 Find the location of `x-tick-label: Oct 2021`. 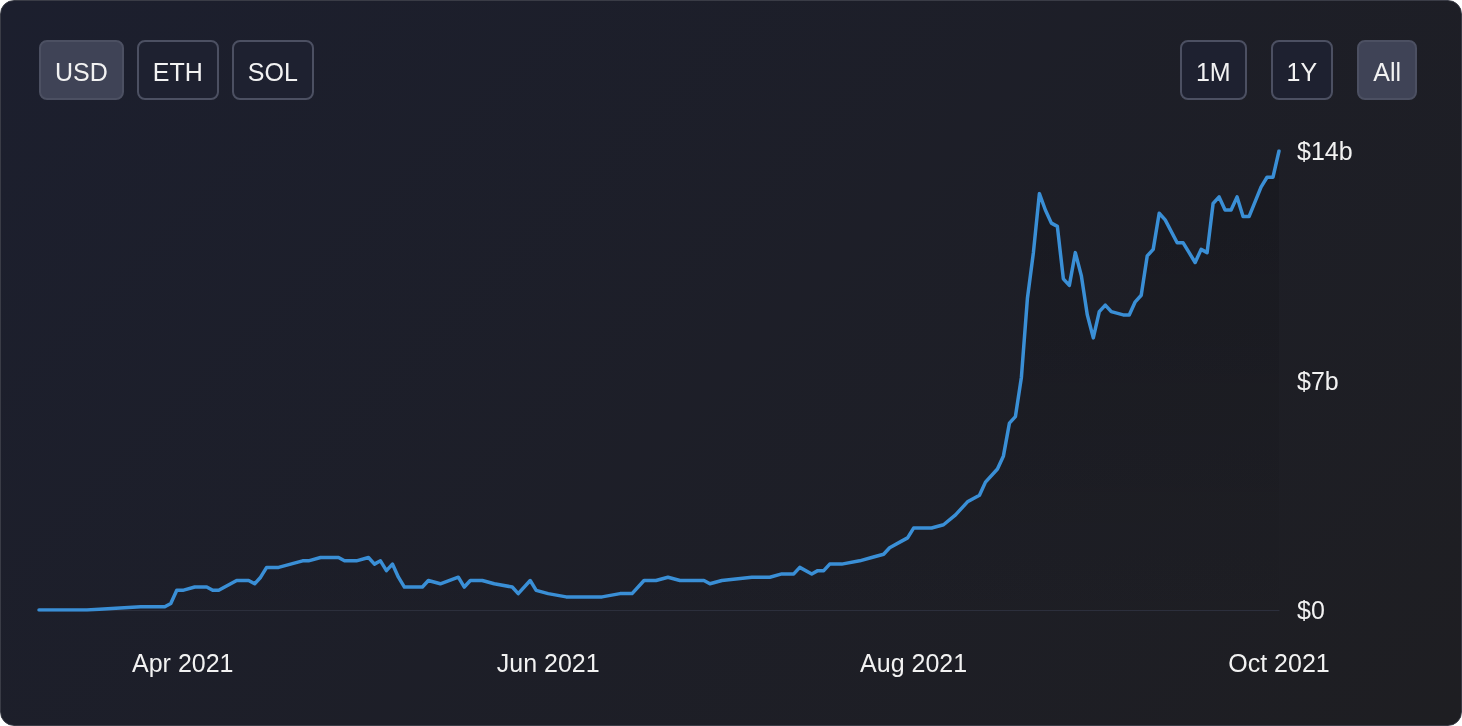

x-tick-label: Oct 2021 is located at coordinates (1279, 662).